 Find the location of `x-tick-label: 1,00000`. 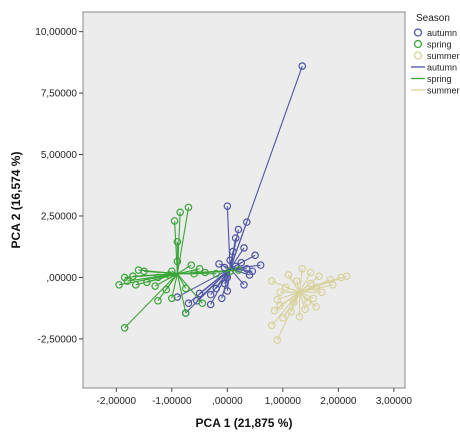

x-tick-label: 1,00000 is located at coordinates (283, 401).